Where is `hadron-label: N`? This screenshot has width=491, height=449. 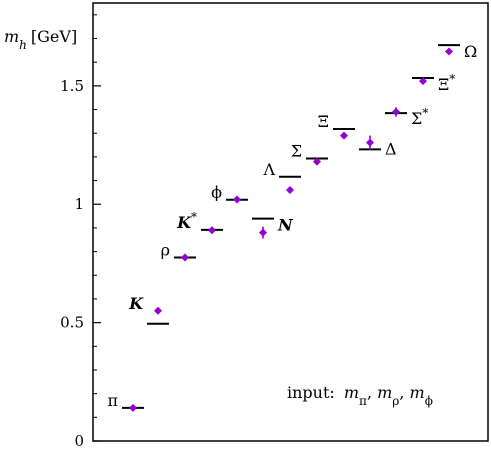 hadron-label: N is located at coordinates (285, 225).